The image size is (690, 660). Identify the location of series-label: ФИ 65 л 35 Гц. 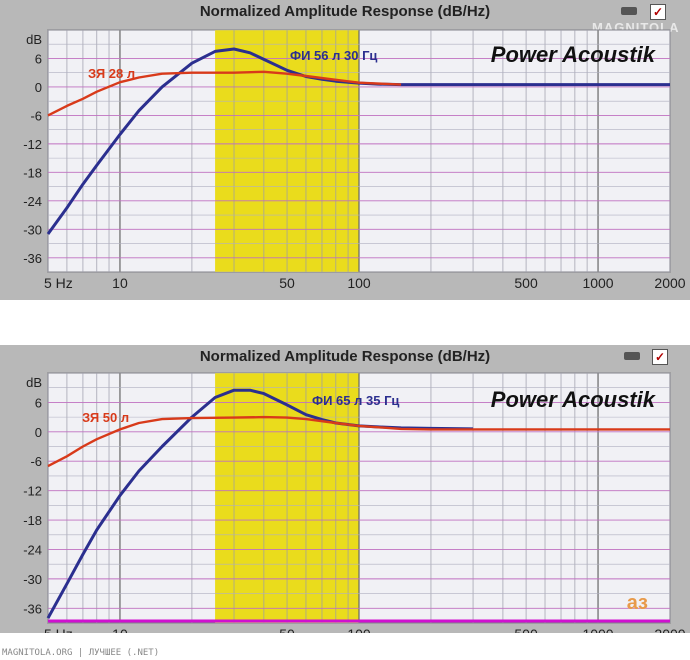
(355, 400).